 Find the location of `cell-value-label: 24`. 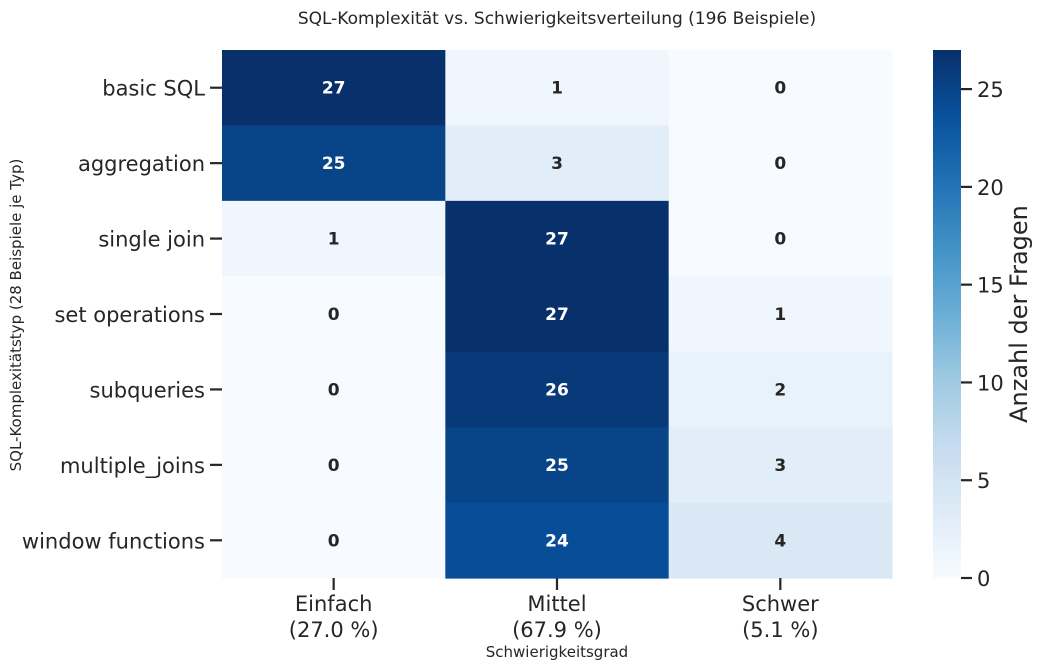

cell-value-label: 24 is located at coordinates (557, 541).